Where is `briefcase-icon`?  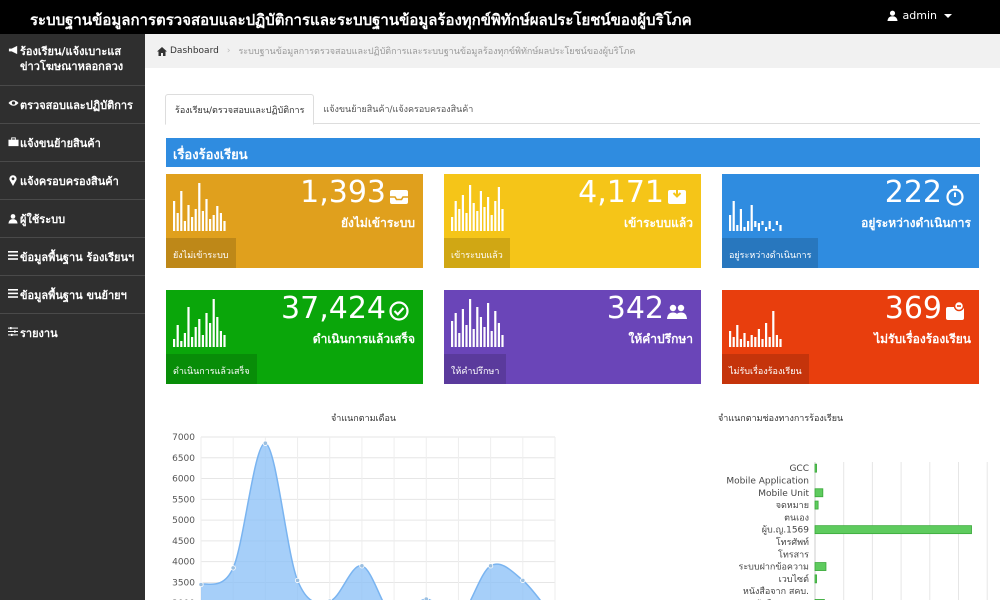
briefcase-icon is located at coordinates (13, 141).